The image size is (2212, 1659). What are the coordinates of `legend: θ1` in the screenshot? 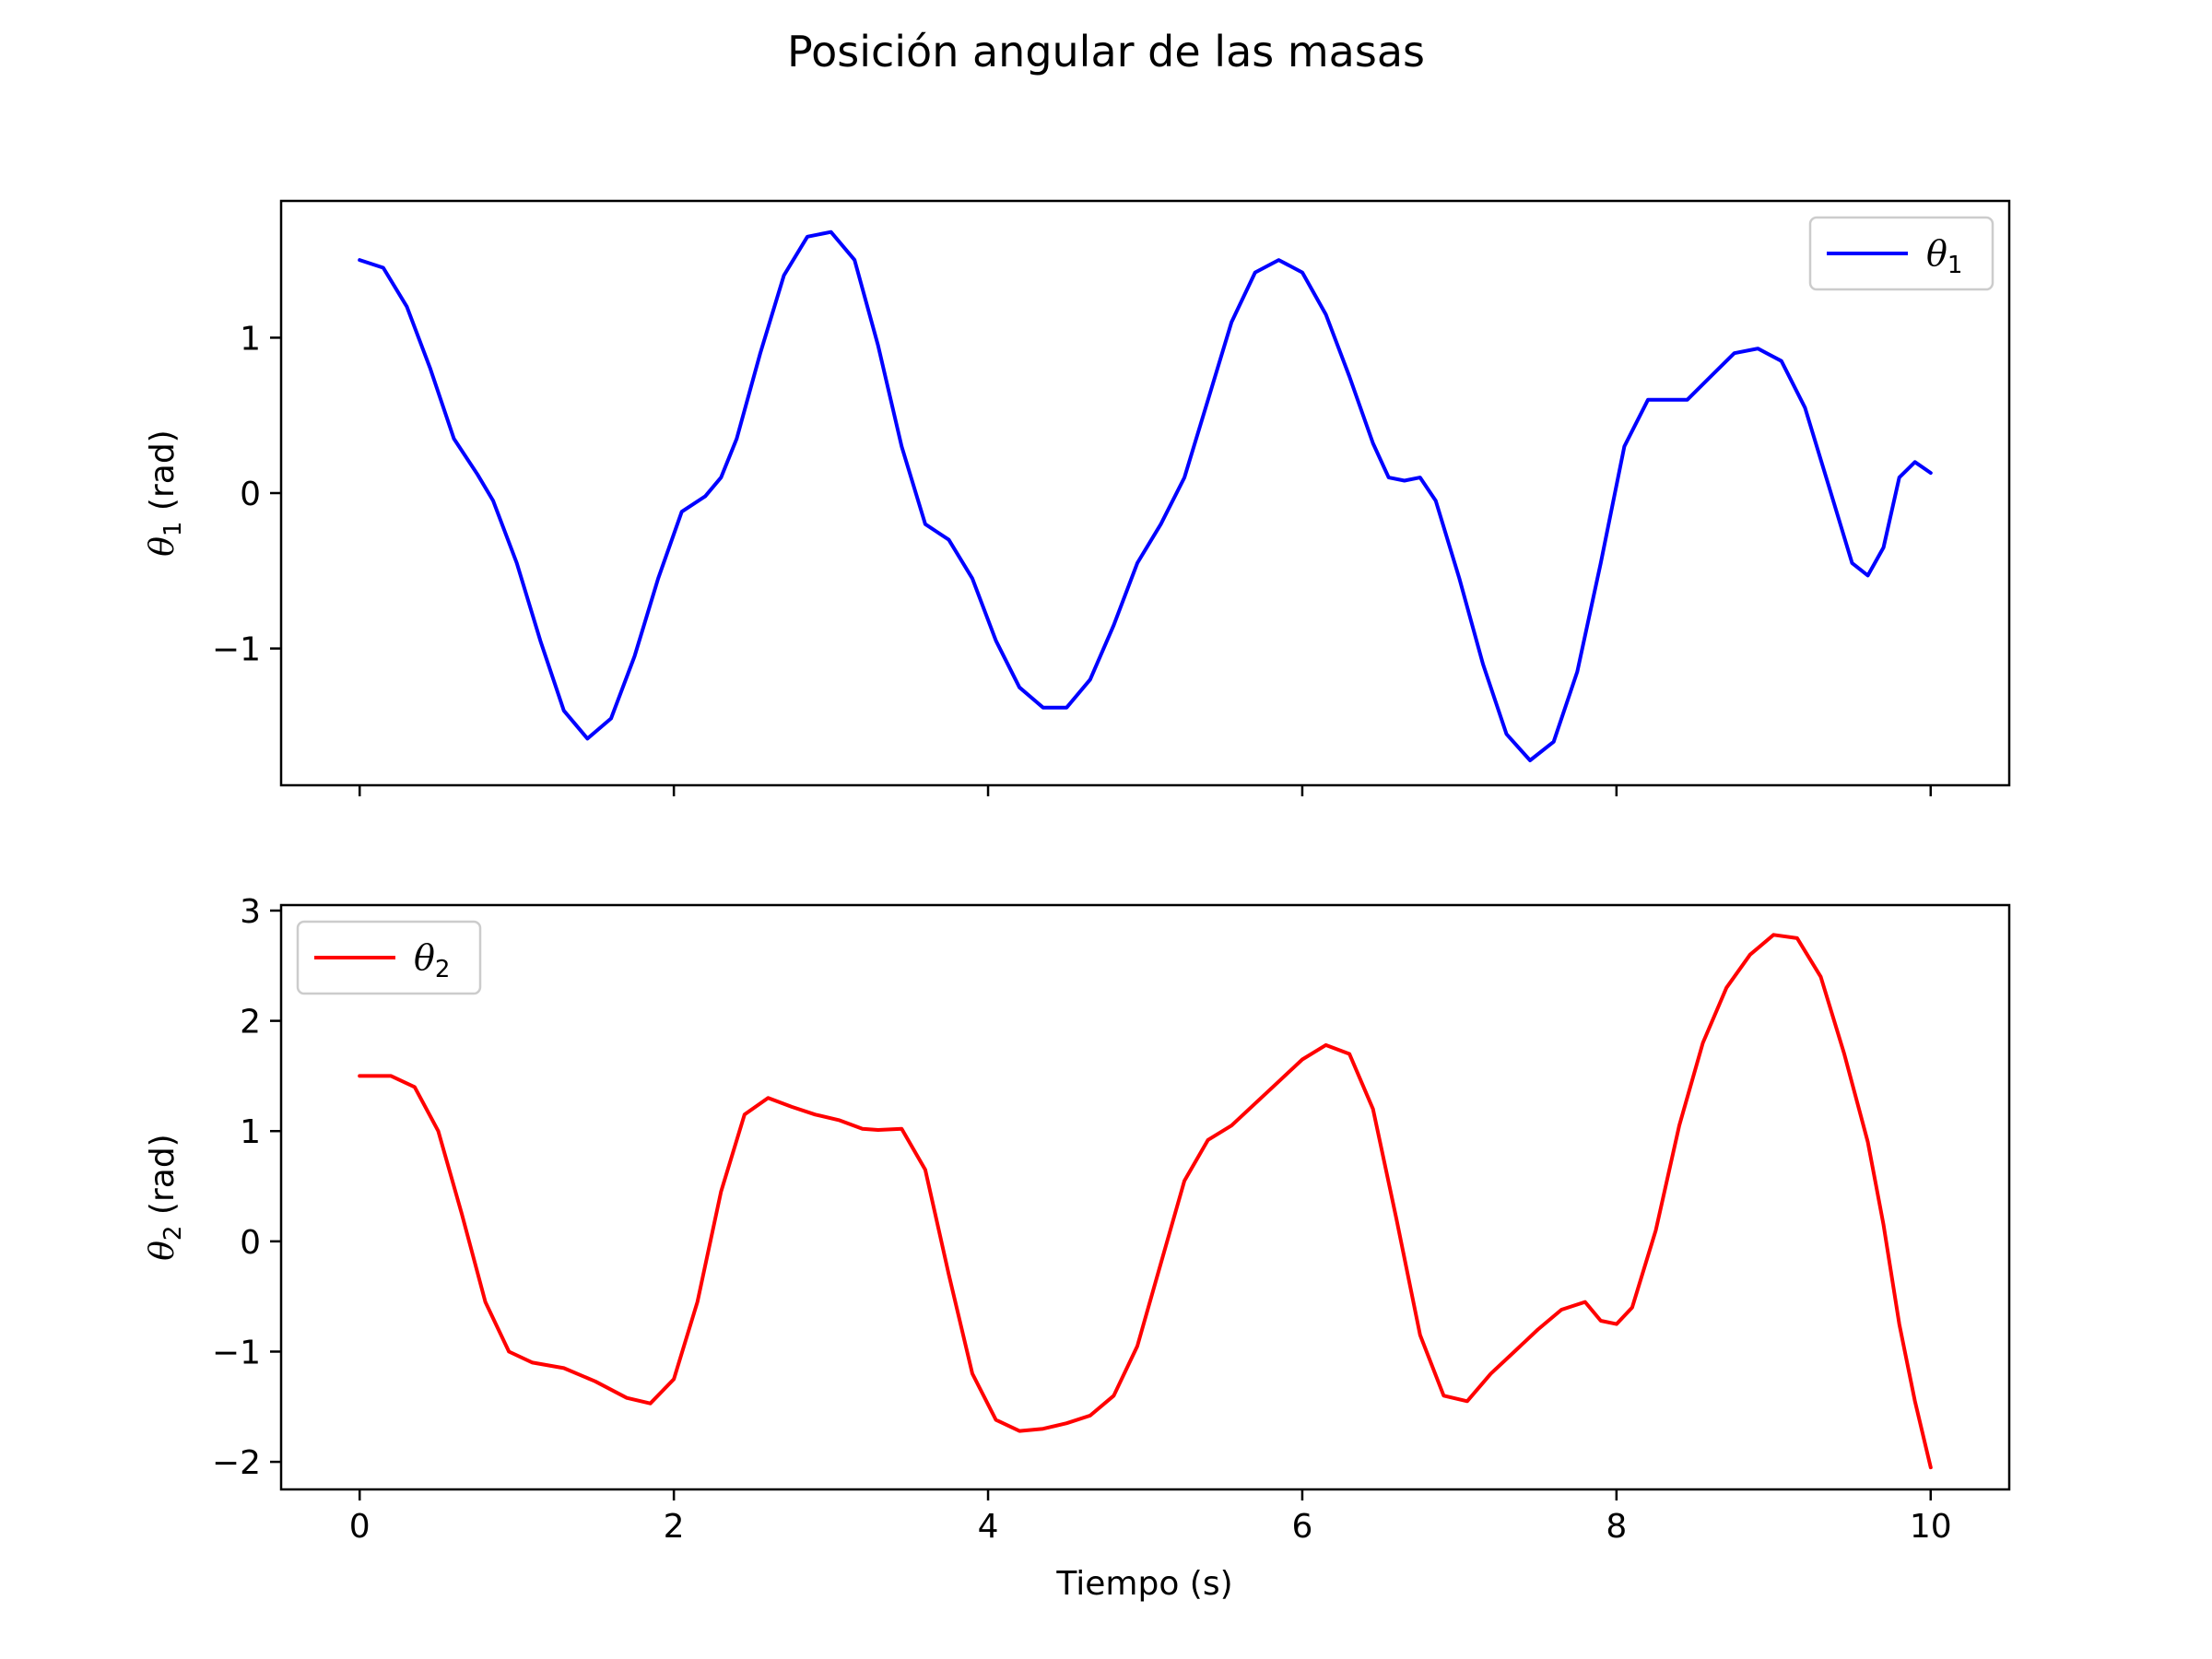 It's located at (1901, 253).